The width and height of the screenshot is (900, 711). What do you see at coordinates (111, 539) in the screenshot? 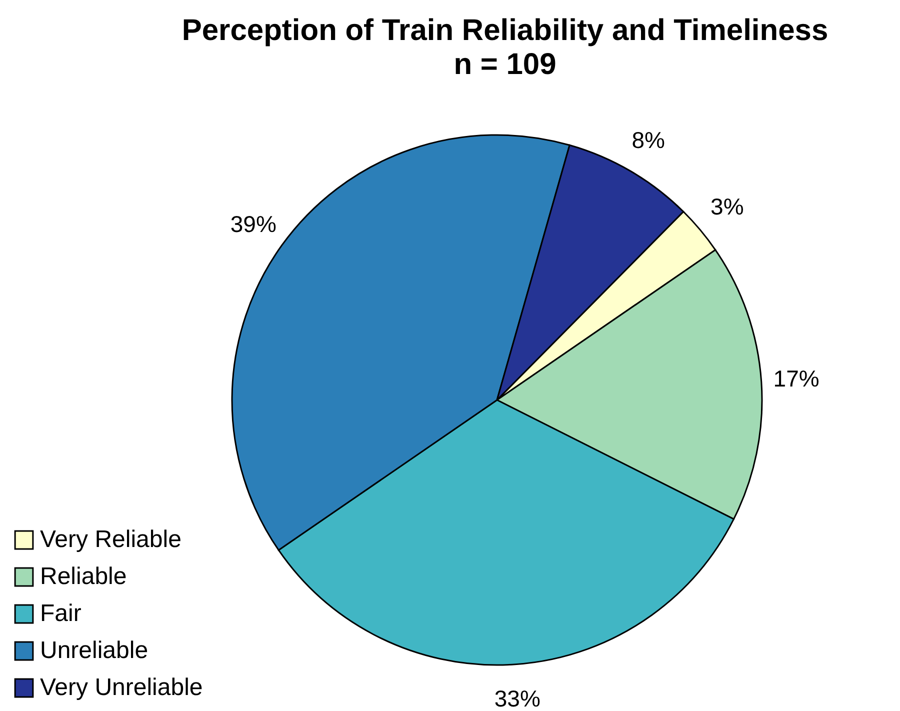
I see `legend-label: Very Reliable` at bounding box center [111, 539].